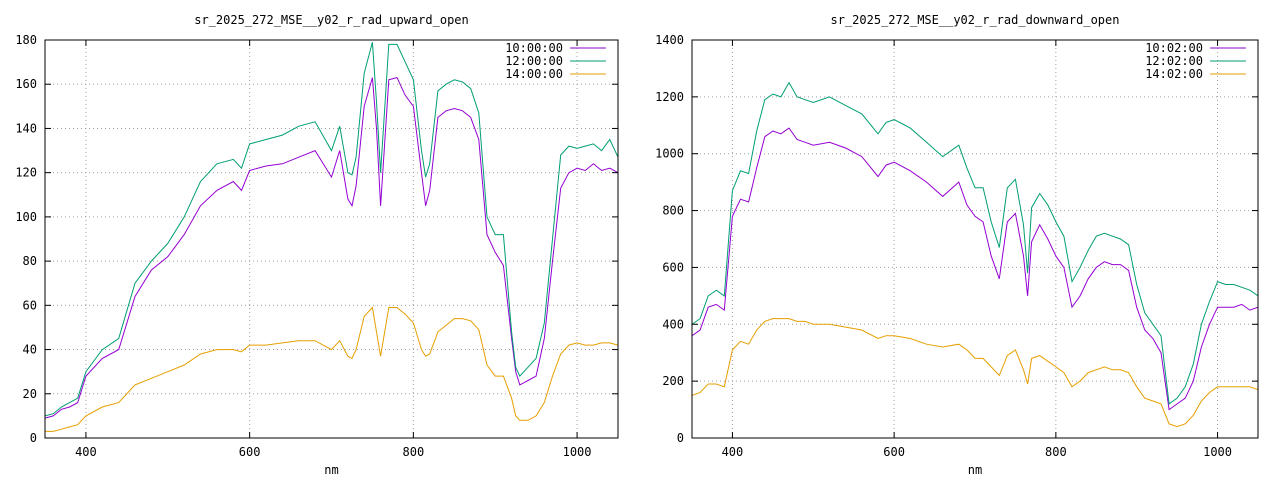 This screenshot has width=1280, height=480. What do you see at coordinates (673, 211) in the screenshot?
I see `y-tick-label: 800` at bounding box center [673, 211].